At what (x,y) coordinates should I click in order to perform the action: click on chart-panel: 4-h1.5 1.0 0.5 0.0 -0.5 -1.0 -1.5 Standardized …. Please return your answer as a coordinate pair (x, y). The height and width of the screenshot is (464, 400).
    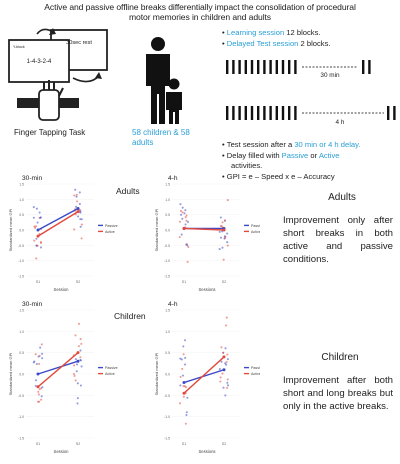
    Looking at the image, I should click on (207, 233).